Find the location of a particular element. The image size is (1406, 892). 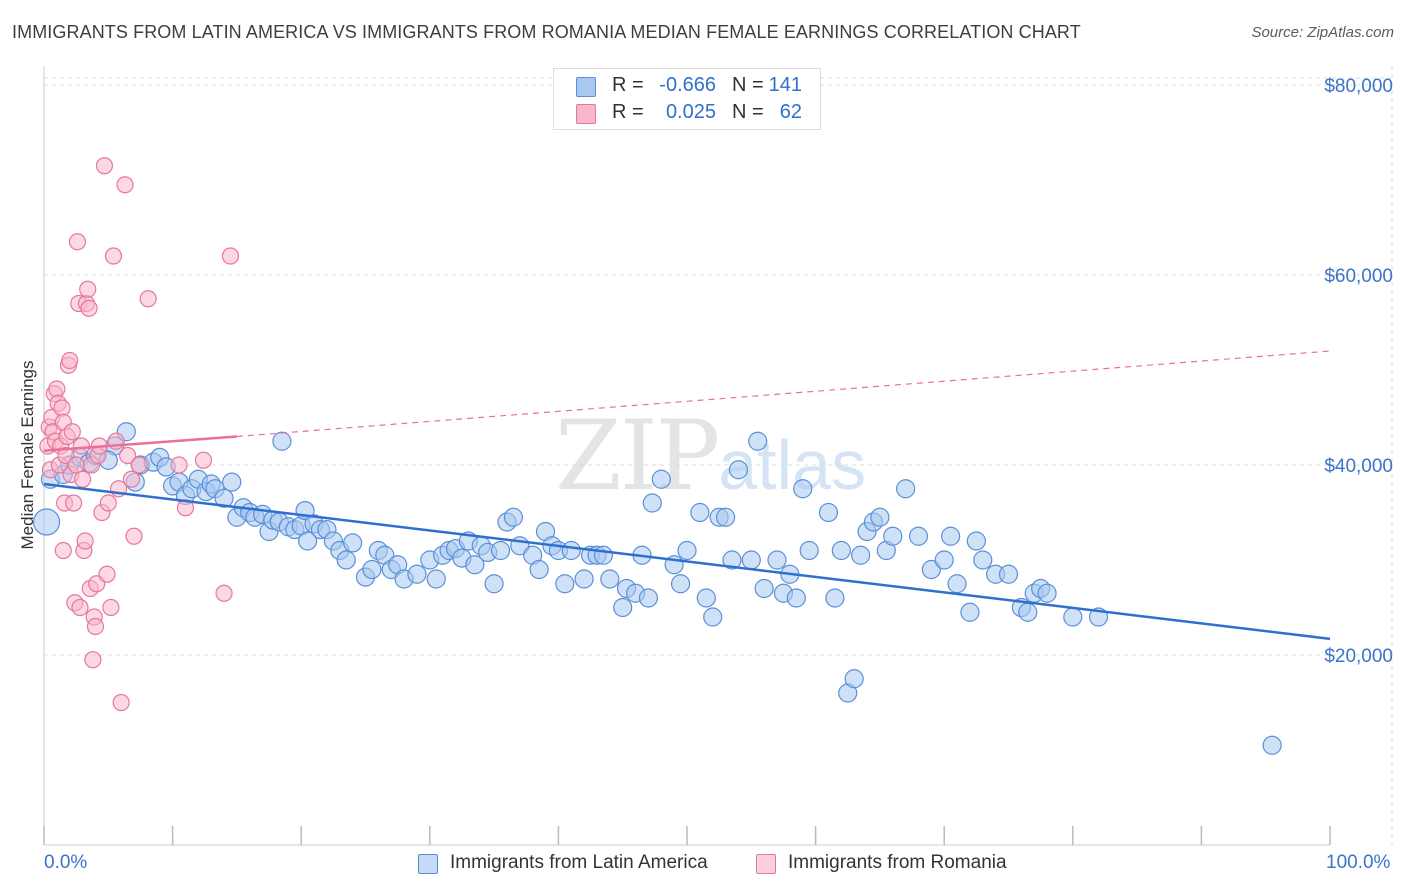

legend-n-value: 141 is located at coordinates (785, 85).